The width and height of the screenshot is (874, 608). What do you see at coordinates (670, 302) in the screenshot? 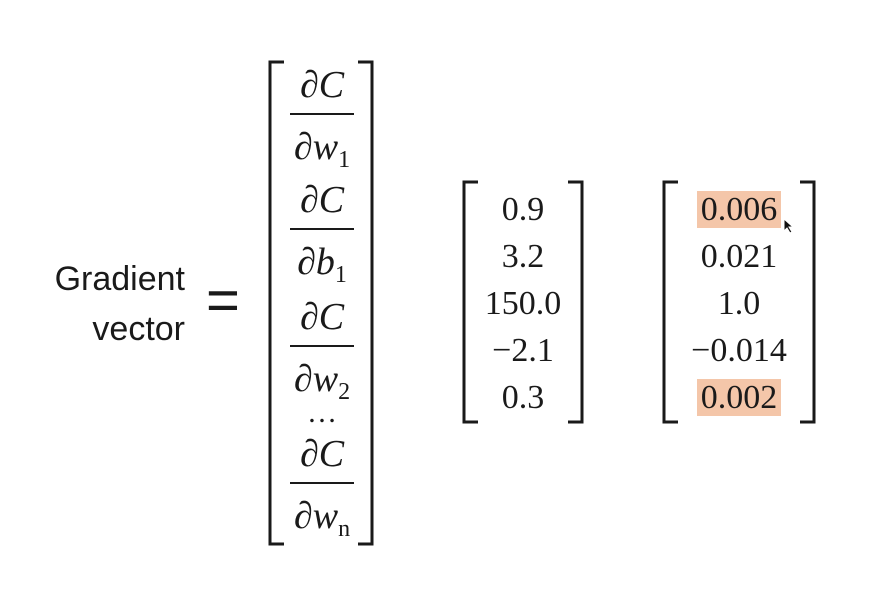
I see `vector-b-left-bracket` at bounding box center [670, 302].